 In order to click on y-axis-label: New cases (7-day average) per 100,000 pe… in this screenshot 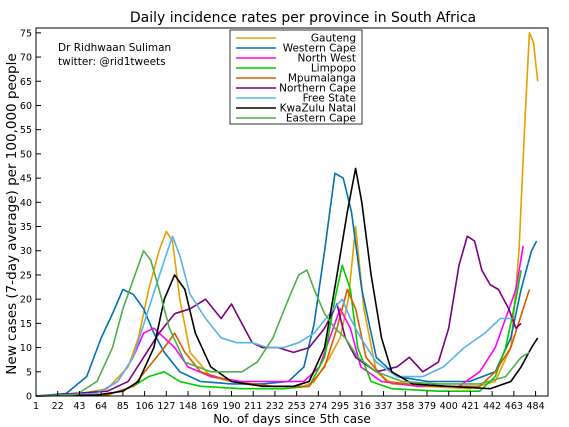, I will do `click(12, 213)`.